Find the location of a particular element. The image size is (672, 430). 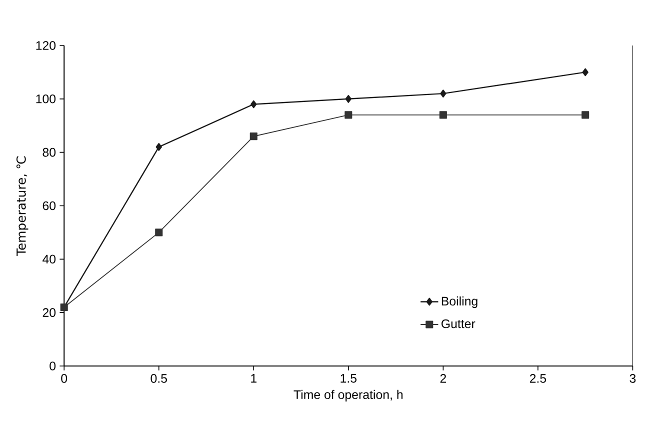

x-tick-label: 0.5 is located at coordinates (158, 378).